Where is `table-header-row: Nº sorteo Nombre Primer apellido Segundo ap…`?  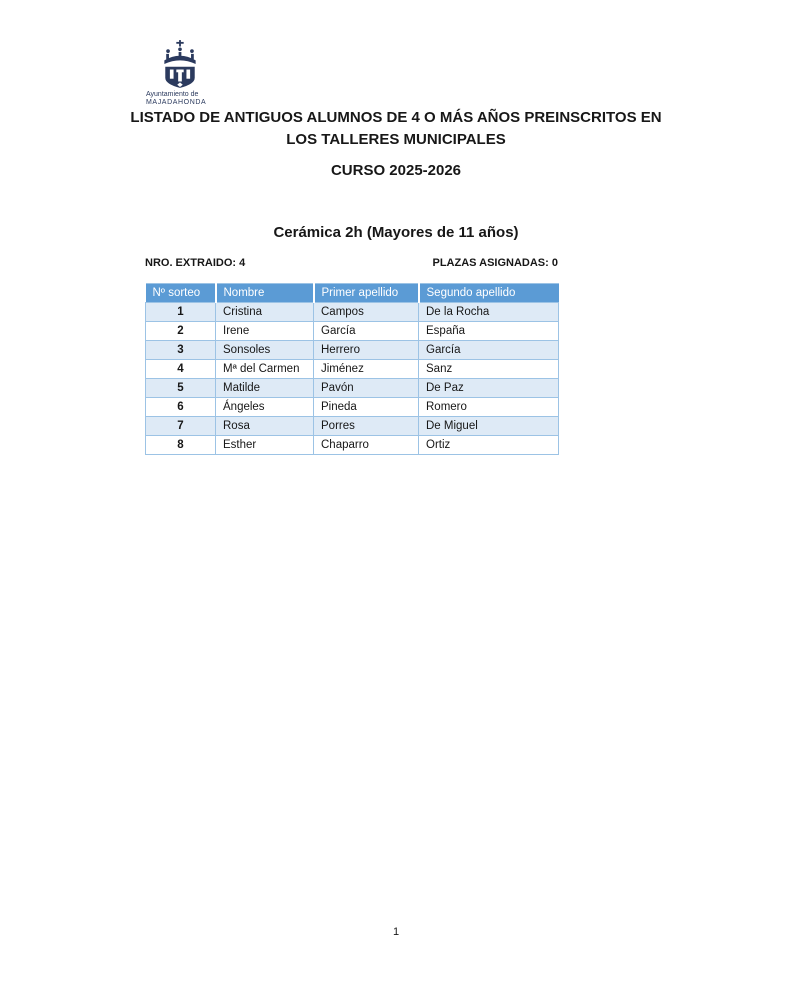
table-header-row: Nº sorteo Nombre Primer apellido Segundo ap… is located at coordinates (352, 293).